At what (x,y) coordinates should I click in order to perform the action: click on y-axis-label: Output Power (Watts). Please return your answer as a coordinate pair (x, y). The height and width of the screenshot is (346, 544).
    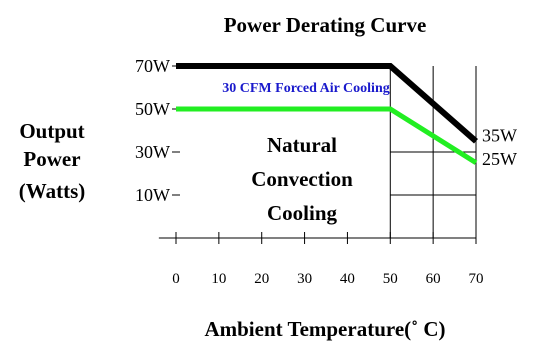
    Looking at the image, I should click on (52, 161).